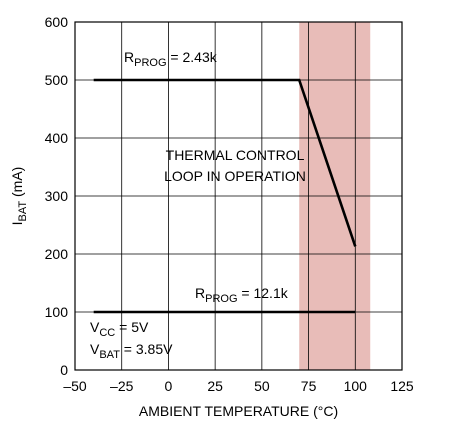 This screenshot has width=459, height=423. Describe the element at coordinates (57, 138) in the screenshot. I see `y-tick-label: 400` at that location.